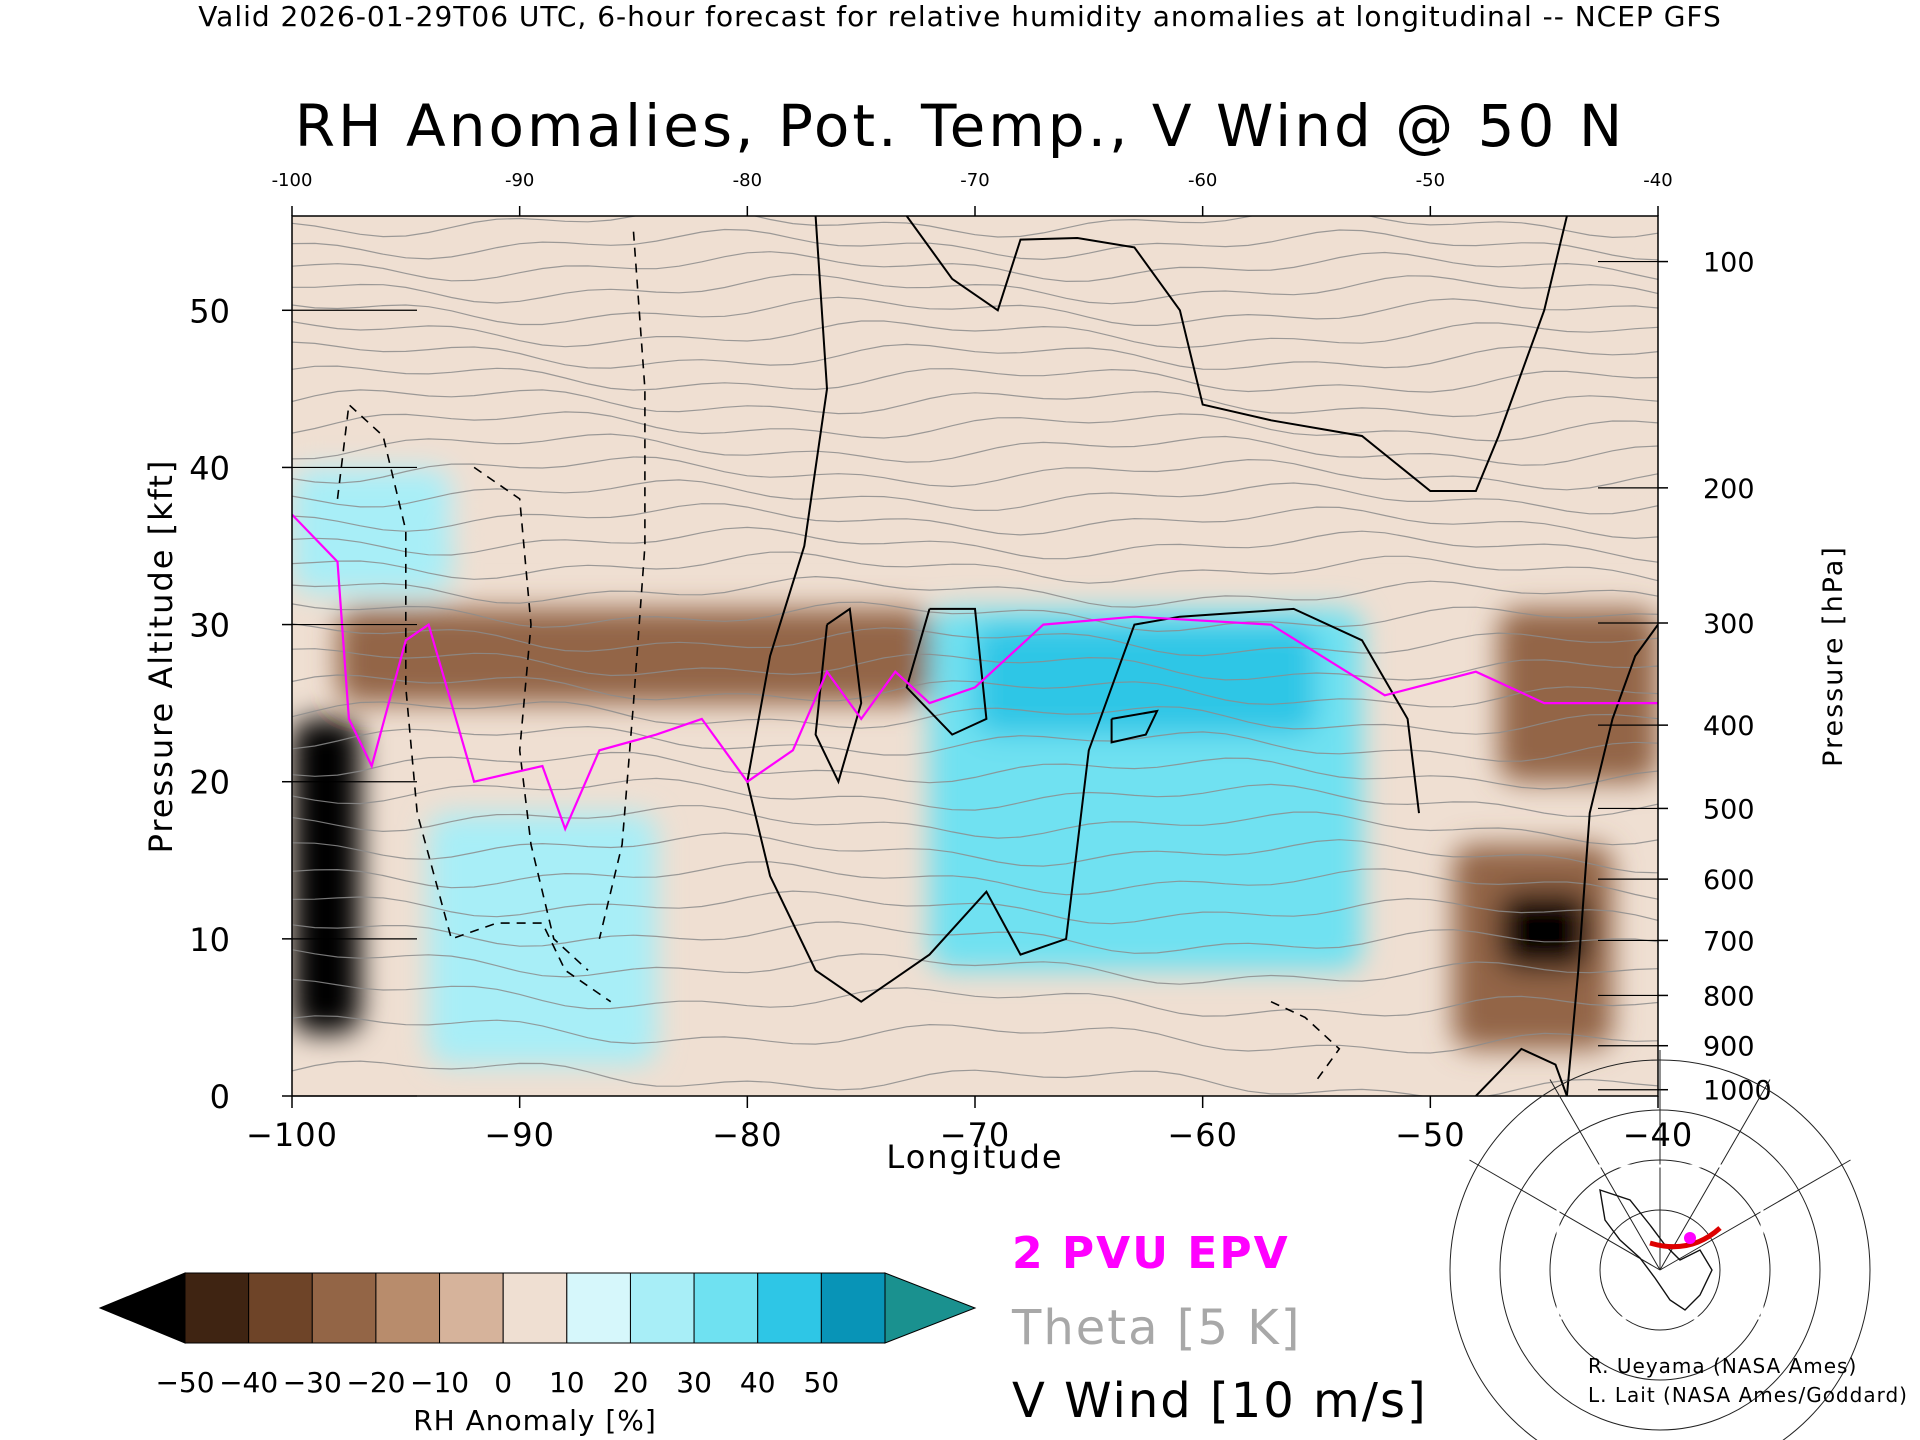 The height and width of the screenshot is (1440, 1920). Describe the element at coordinates (1729, 1047) in the screenshot. I see `pressure-tick-label: 900` at that location.